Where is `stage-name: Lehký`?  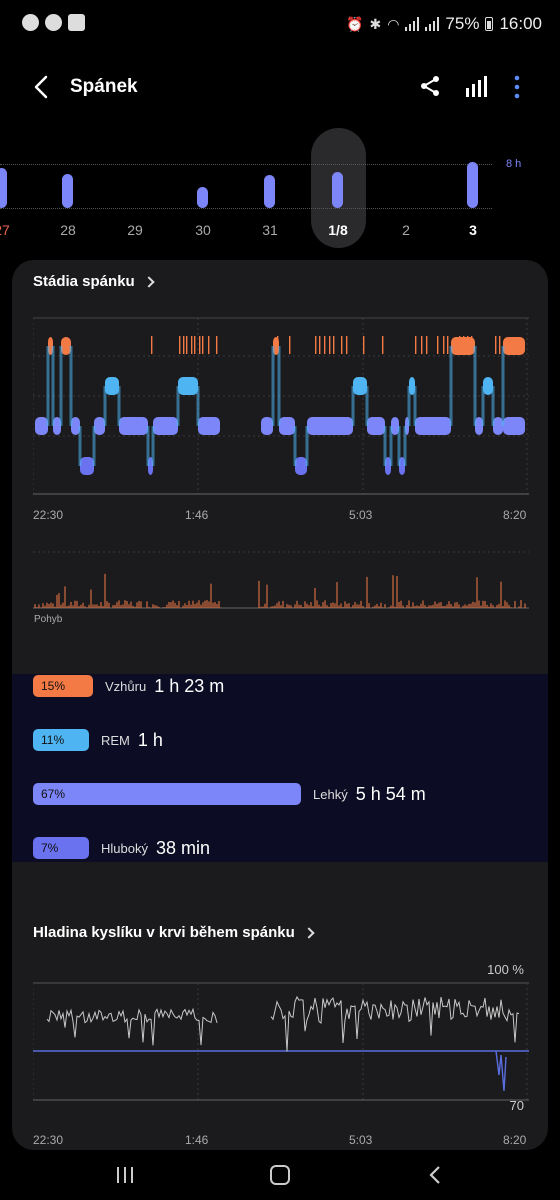 stage-name: Lehký is located at coordinates (330, 794).